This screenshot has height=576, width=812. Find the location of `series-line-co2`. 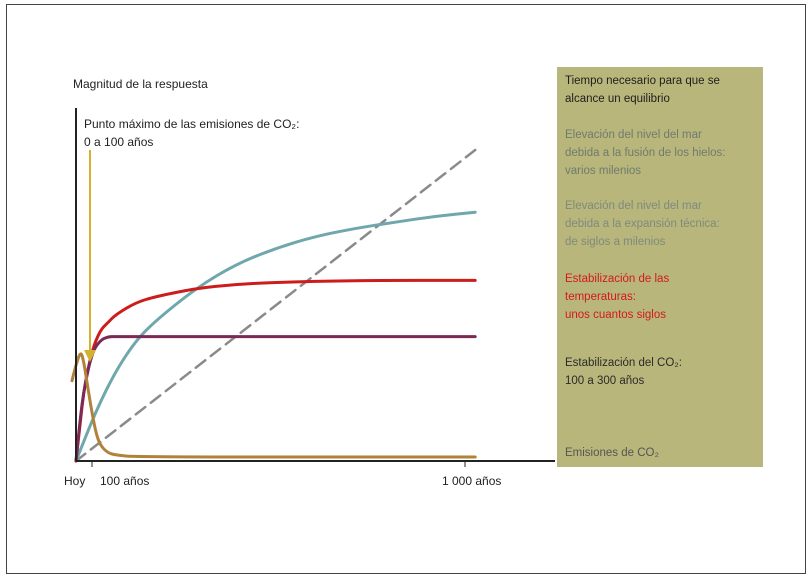

series-line-co2 is located at coordinates (275, 399).